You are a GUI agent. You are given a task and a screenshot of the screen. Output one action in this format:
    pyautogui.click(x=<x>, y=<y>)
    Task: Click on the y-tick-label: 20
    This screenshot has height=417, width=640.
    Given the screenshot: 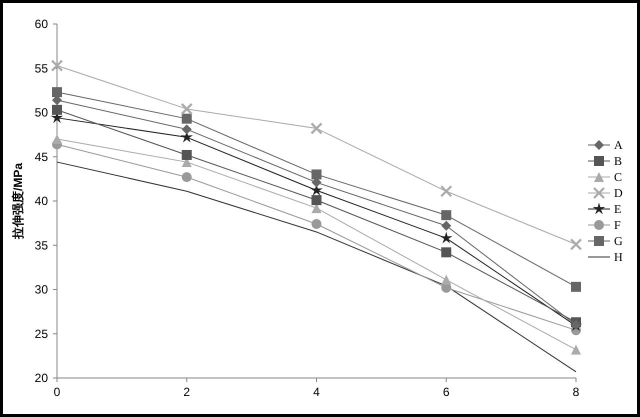 What is the action you would take?
    pyautogui.click(x=41, y=378)
    